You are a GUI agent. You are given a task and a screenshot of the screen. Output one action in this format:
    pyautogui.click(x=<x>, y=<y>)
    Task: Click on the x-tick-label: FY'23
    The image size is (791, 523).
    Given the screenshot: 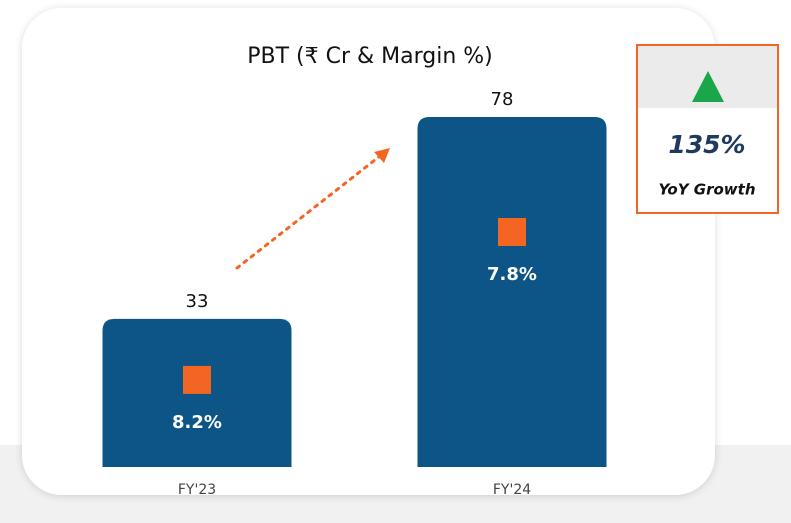 What is the action you would take?
    pyautogui.click(x=197, y=490)
    